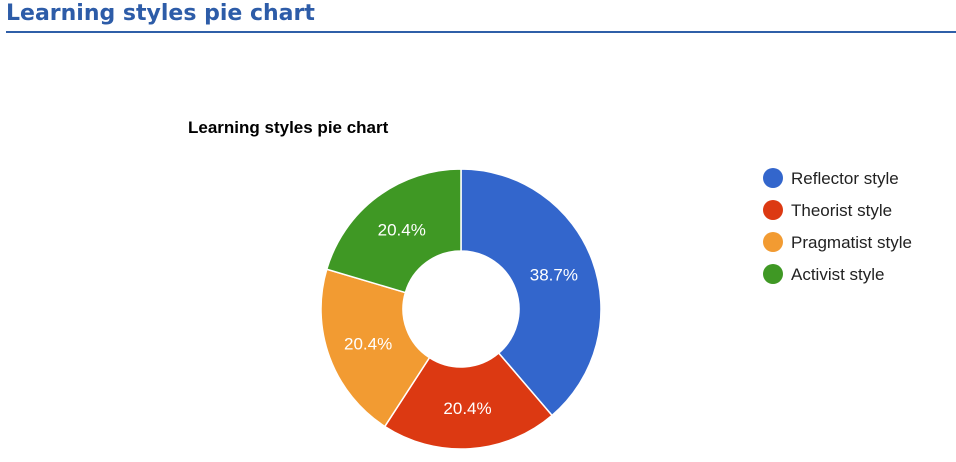 The height and width of the screenshot is (462, 956). I want to click on legend-item: Activist style, so click(824, 274).